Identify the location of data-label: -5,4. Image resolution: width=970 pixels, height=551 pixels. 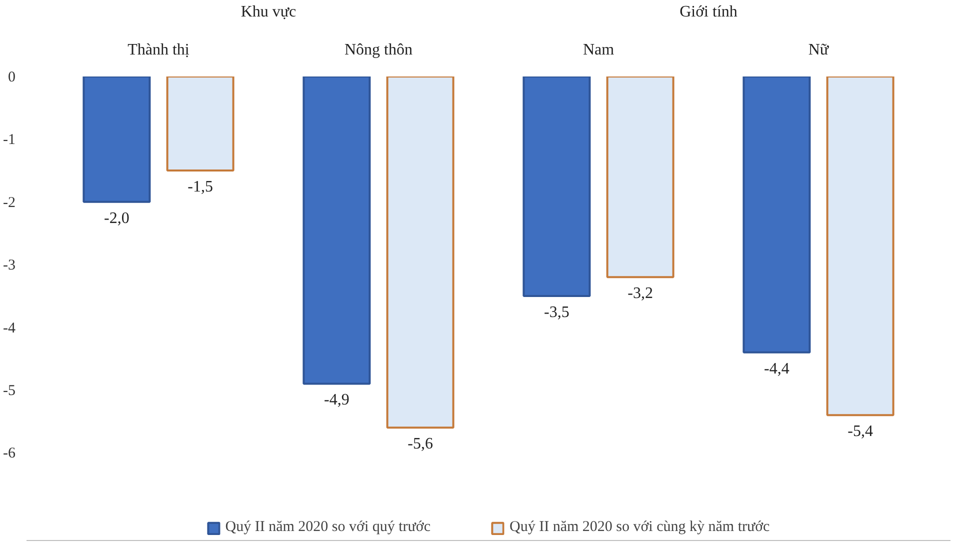
(860, 431).